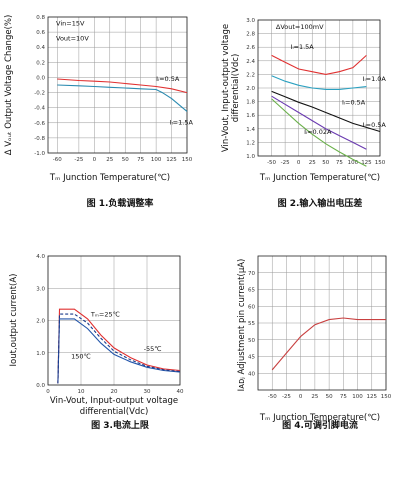 This screenshot has height=480, width=418. I want to click on figure-caption: 图 1.负载调整率, so click(120, 203).